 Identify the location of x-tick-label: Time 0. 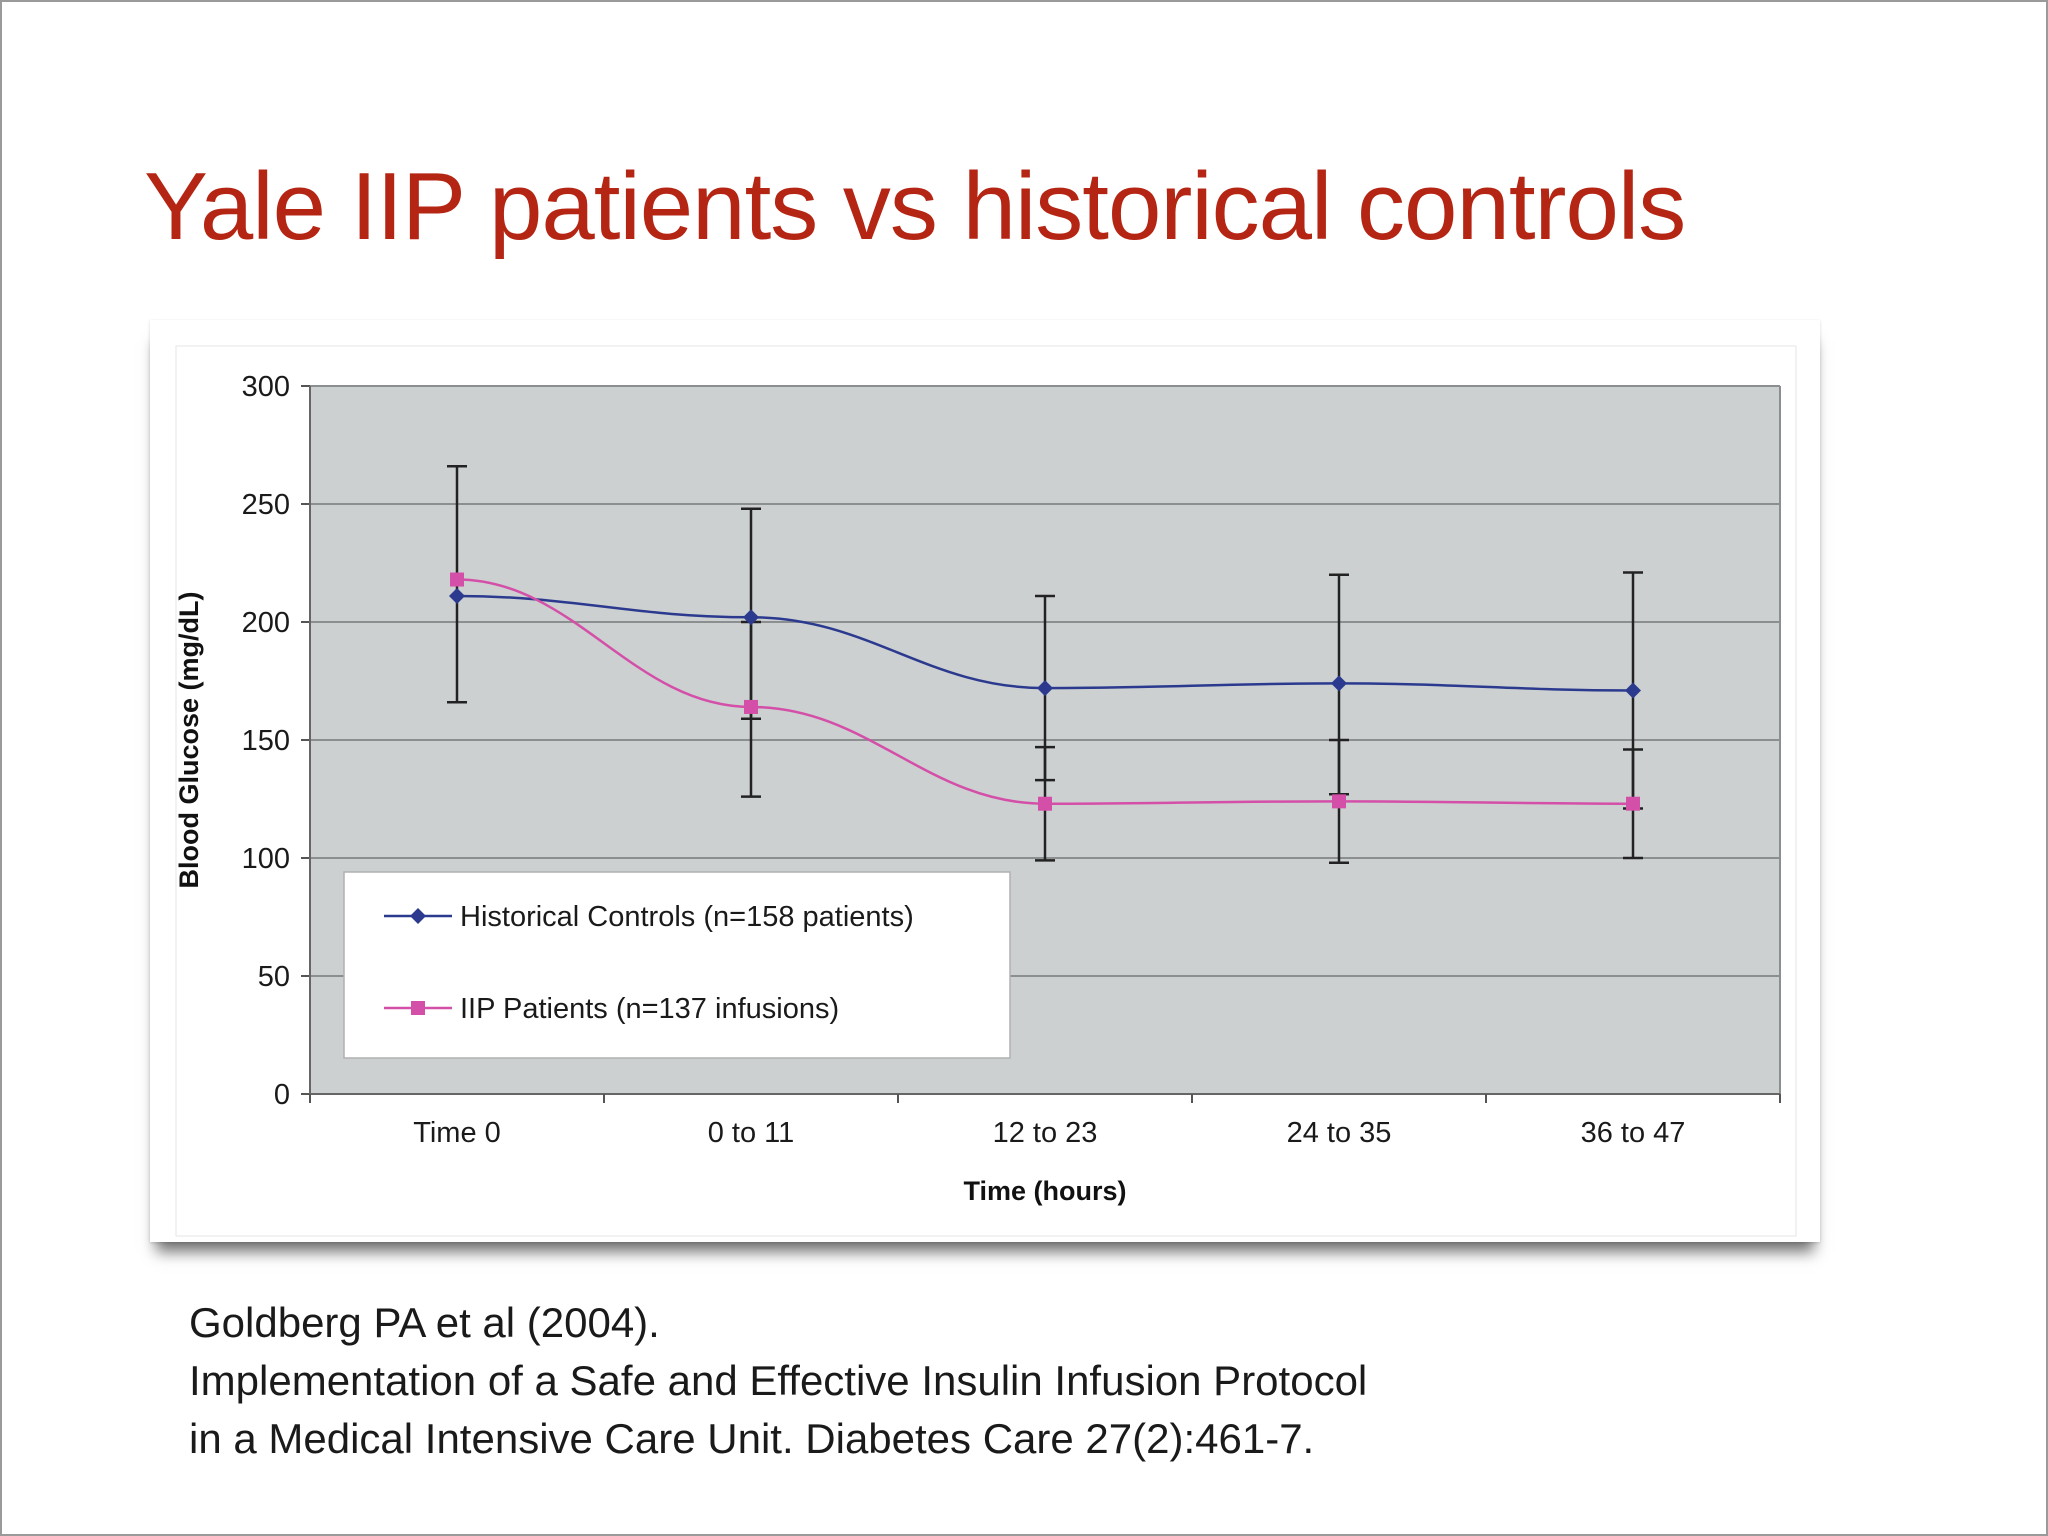
(457, 1133).